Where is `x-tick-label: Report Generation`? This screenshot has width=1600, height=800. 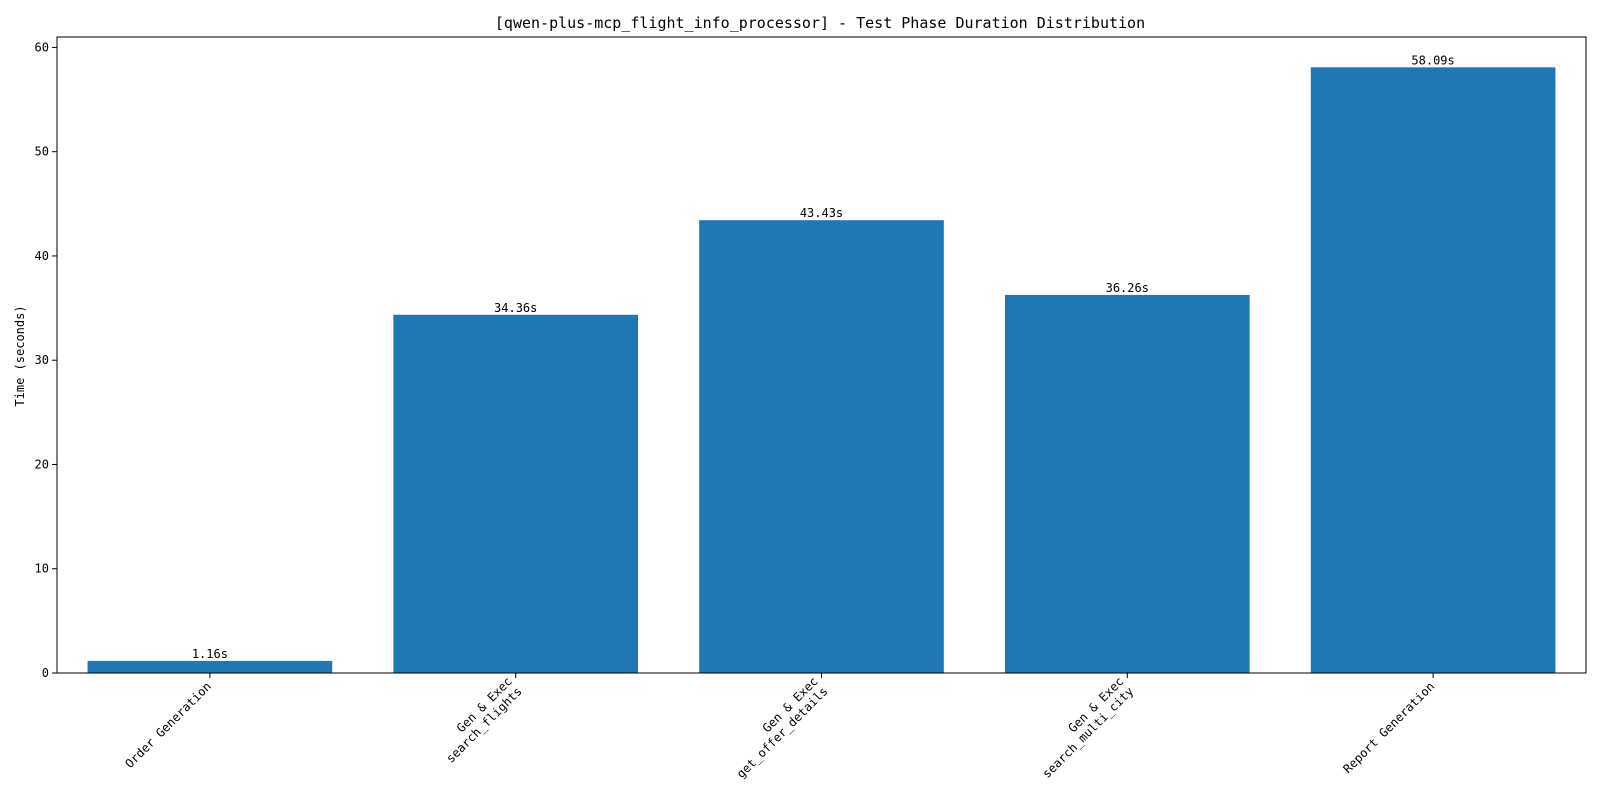 x-tick-label: Report Generation is located at coordinates (1388, 727).